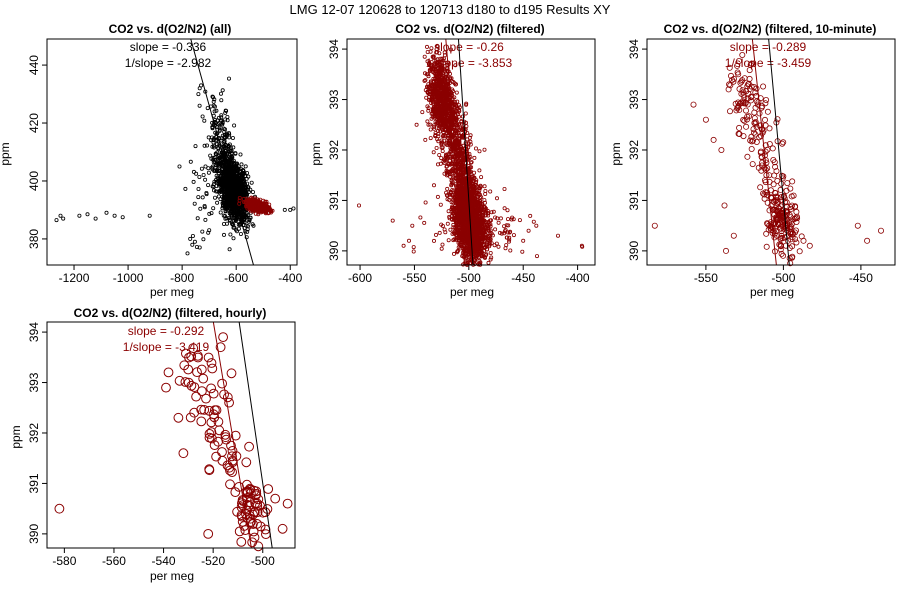  Describe the element at coordinates (334, 200) in the screenshot. I see `y-tick-label: 391` at that location.